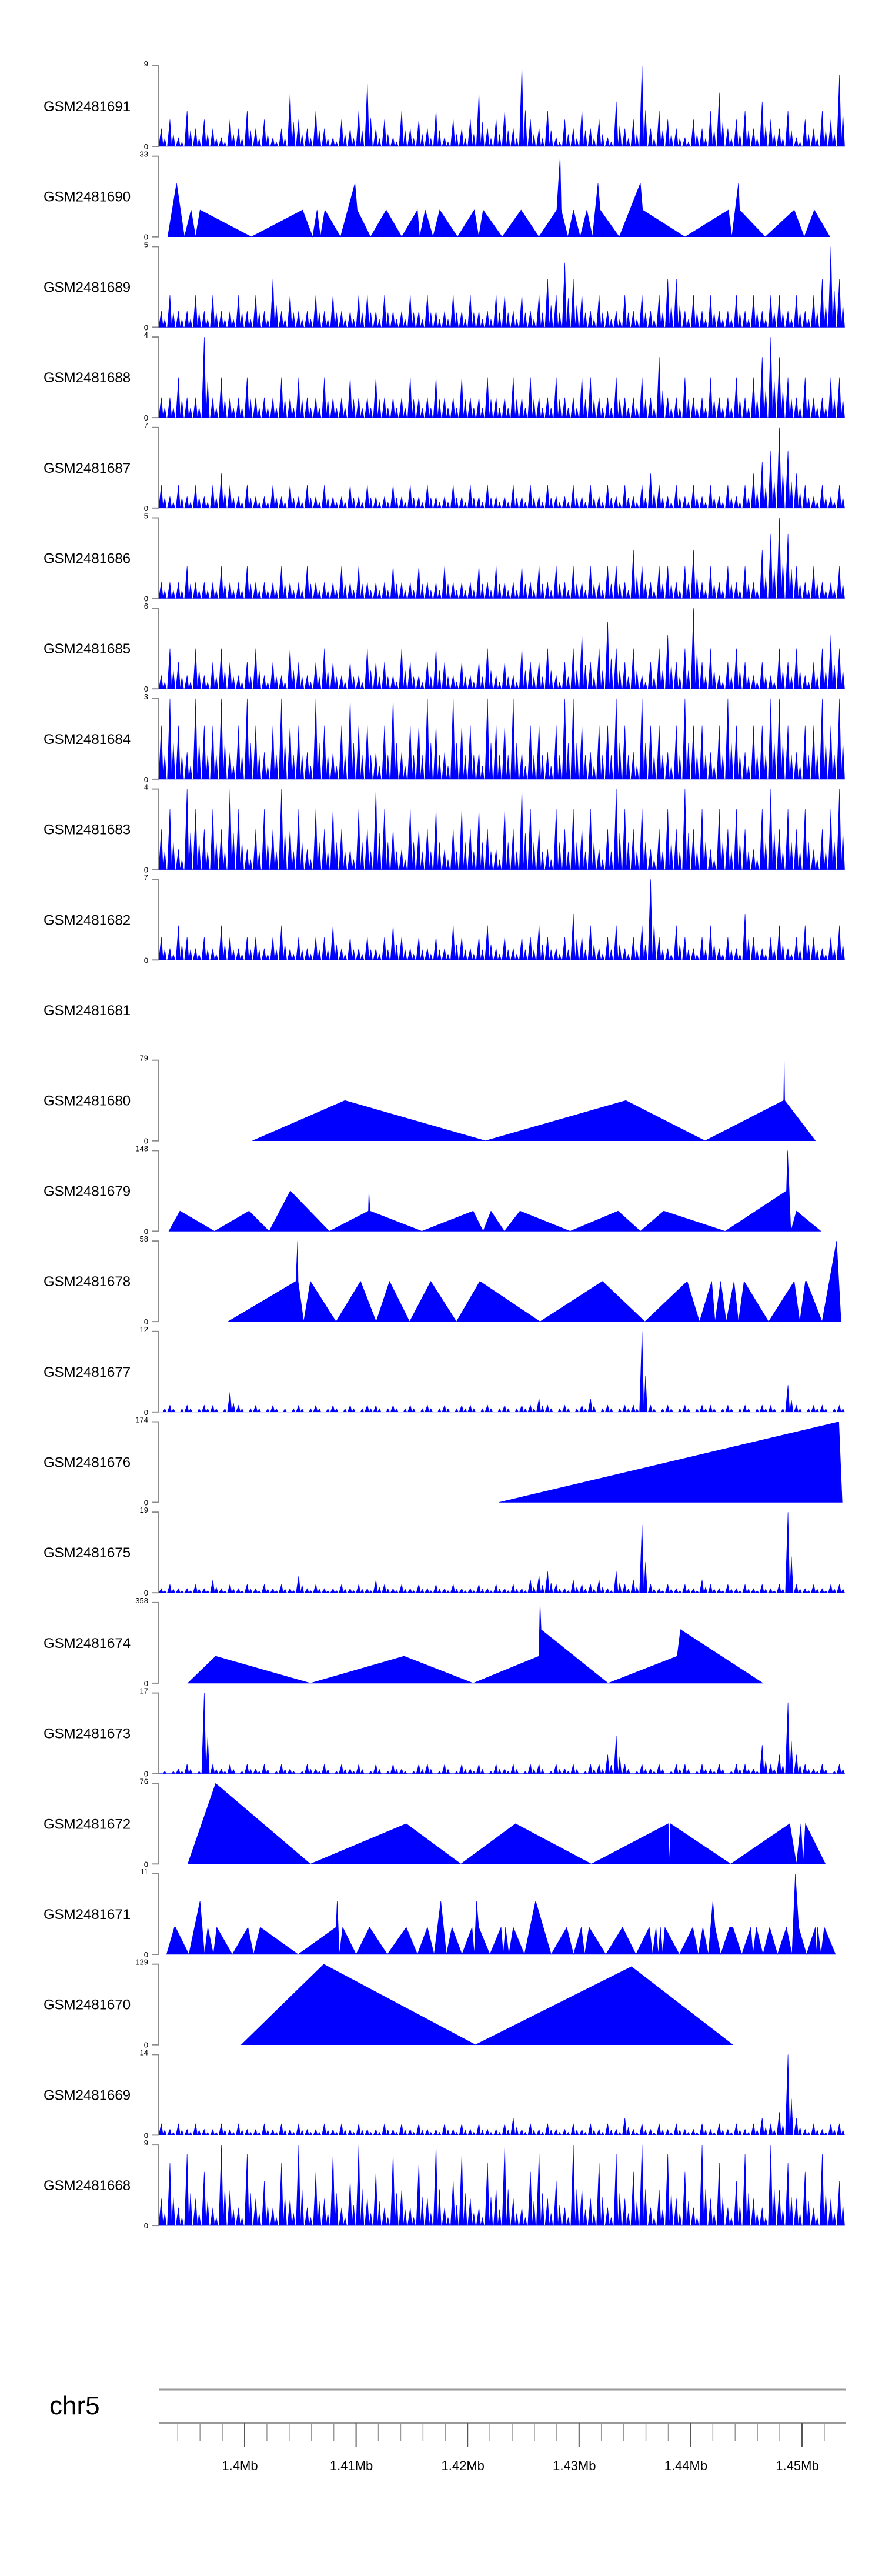 The height and width of the screenshot is (2576, 882). I want to click on track-GSM2481687: GSM2481687 7 0, so click(444, 467).